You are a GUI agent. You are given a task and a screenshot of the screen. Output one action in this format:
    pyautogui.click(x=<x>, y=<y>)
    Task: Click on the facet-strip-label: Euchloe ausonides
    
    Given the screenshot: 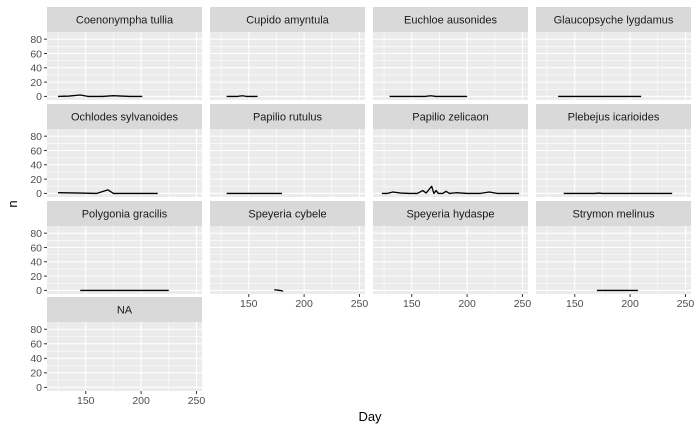 What is the action you would take?
    pyautogui.click(x=450, y=21)
    